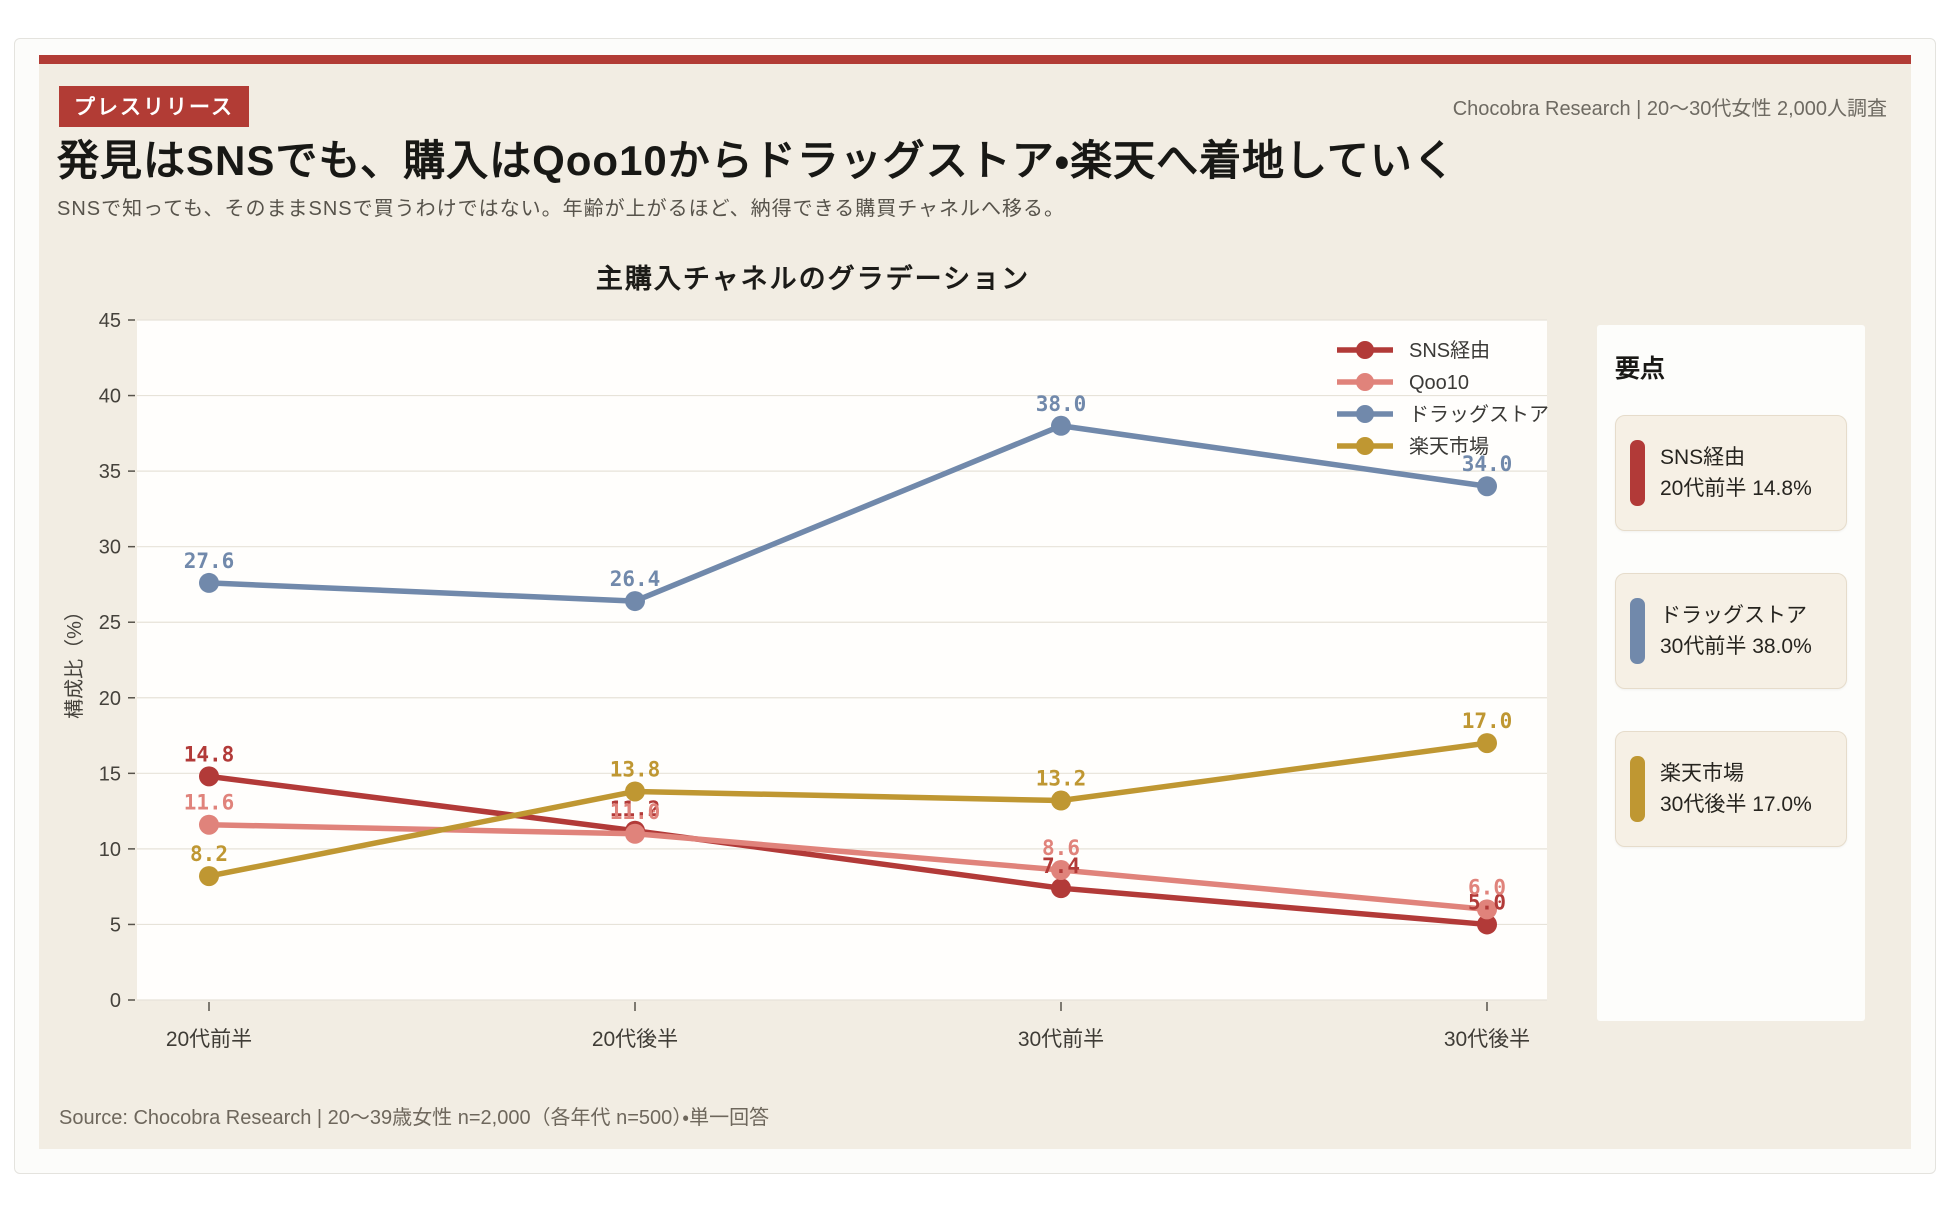 This screenshot has width=1950, height=1205. What do you see at coordinates (1736, 473) in the screenshot?
I see `key-point-text: SNS経由 20代前半 14.8%` at bounding box center [1736, 473].